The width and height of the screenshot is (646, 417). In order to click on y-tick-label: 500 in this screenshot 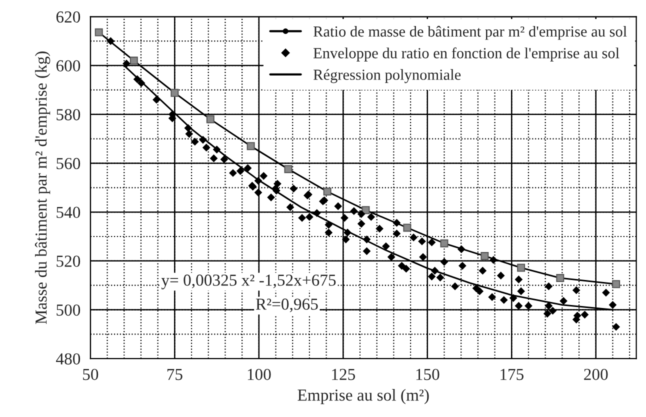, I will do `click(68, 310)`.